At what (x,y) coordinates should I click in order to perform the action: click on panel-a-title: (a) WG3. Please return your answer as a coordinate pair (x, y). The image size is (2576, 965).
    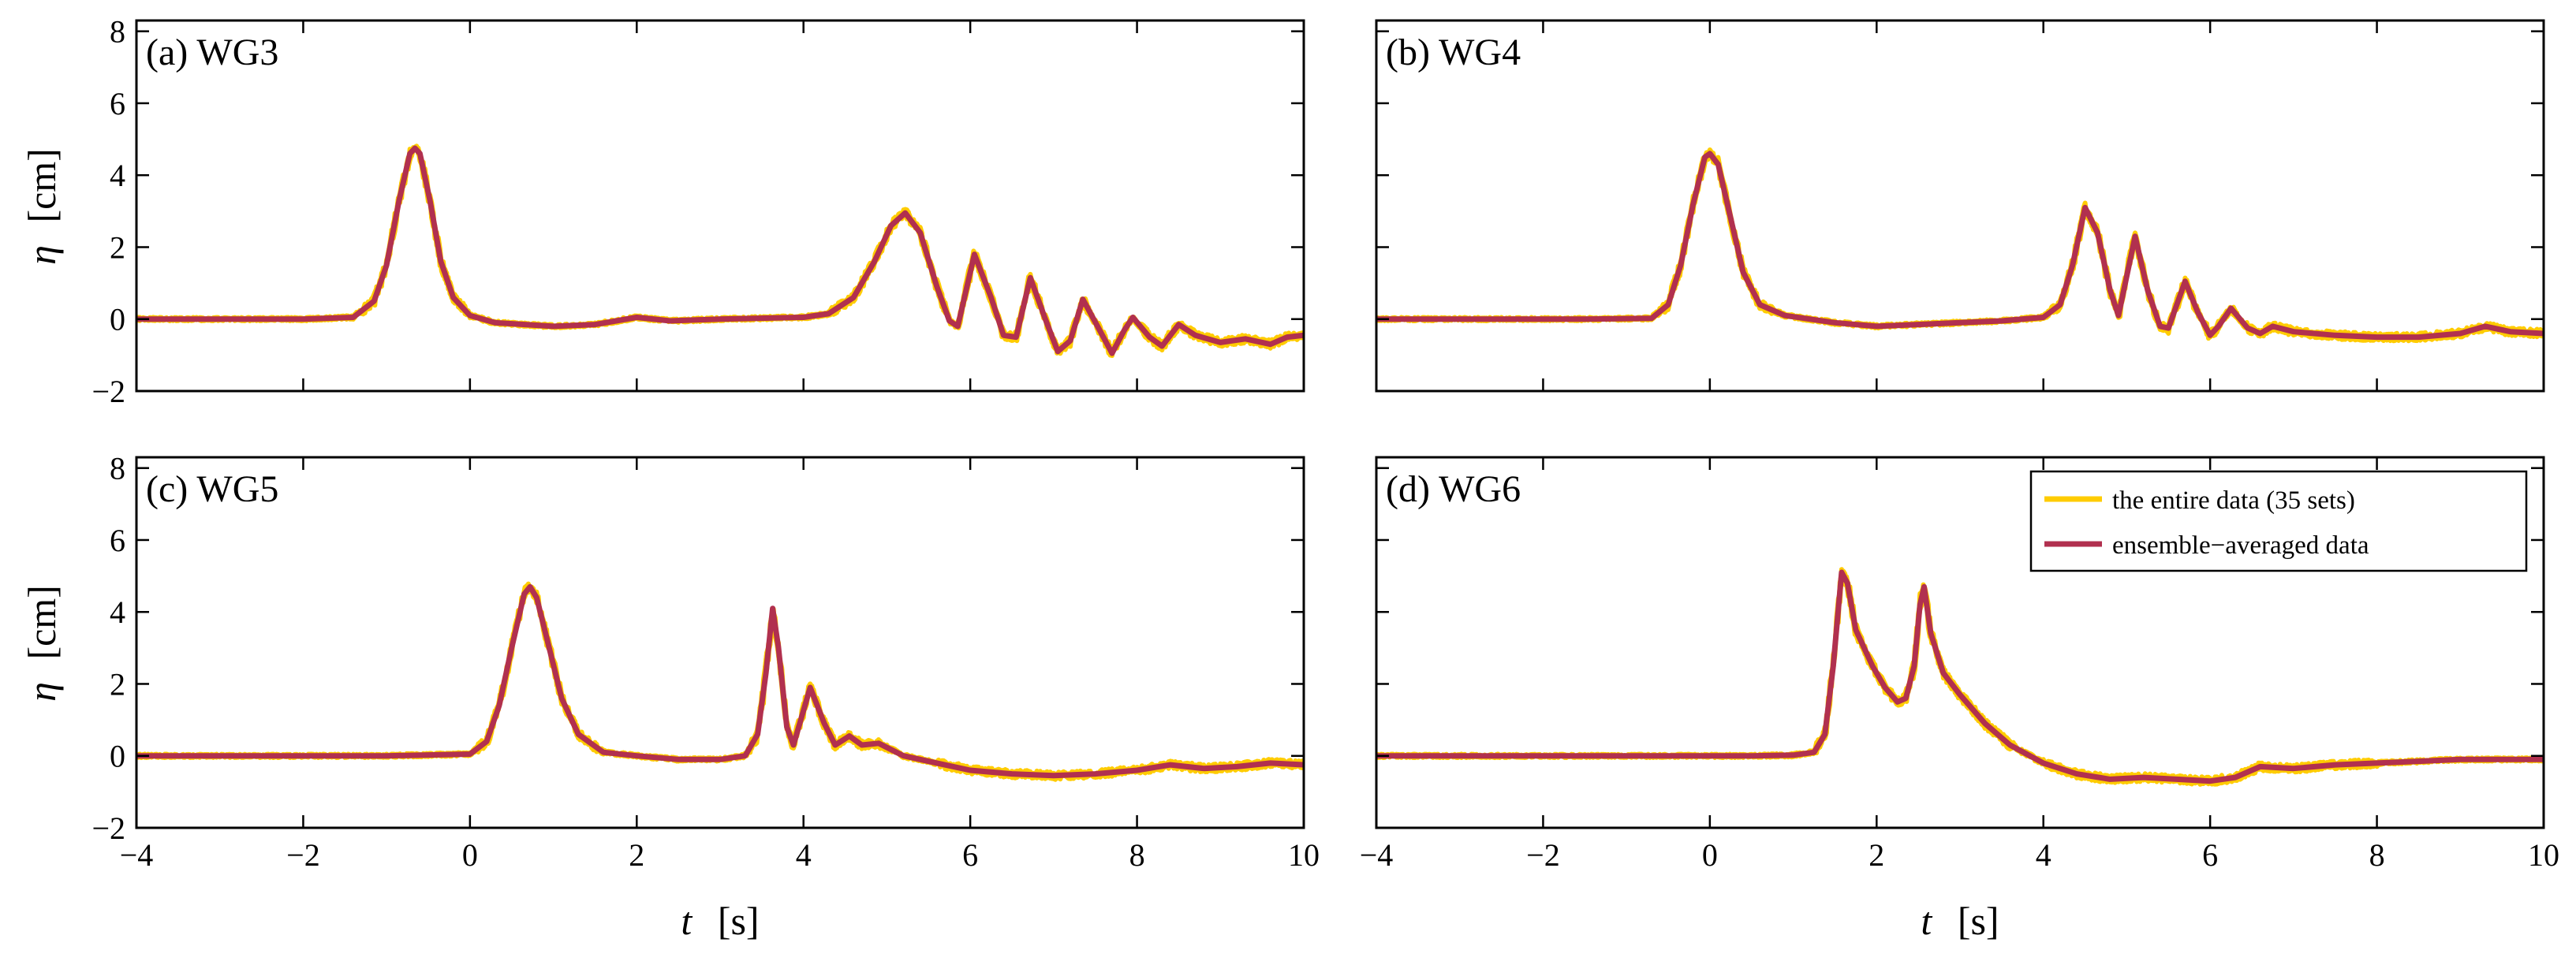
    Looking at the image, I should click on (212, 52).